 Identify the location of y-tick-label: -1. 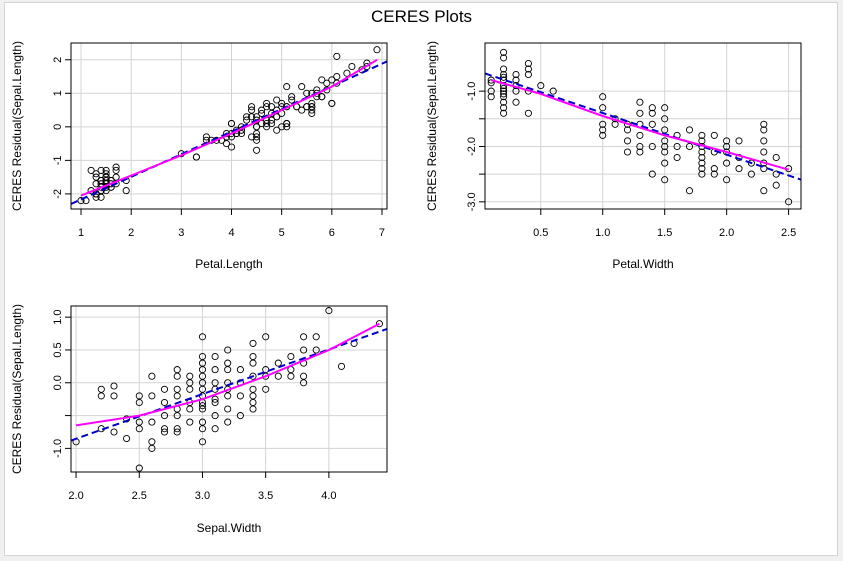
(58, 160).